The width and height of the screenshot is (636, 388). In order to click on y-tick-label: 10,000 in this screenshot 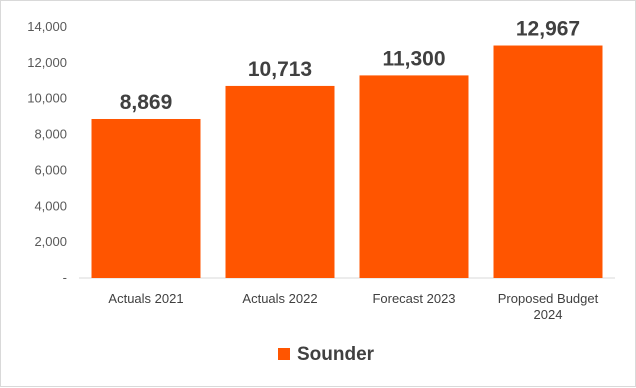, I will do `click(47, 98)`.